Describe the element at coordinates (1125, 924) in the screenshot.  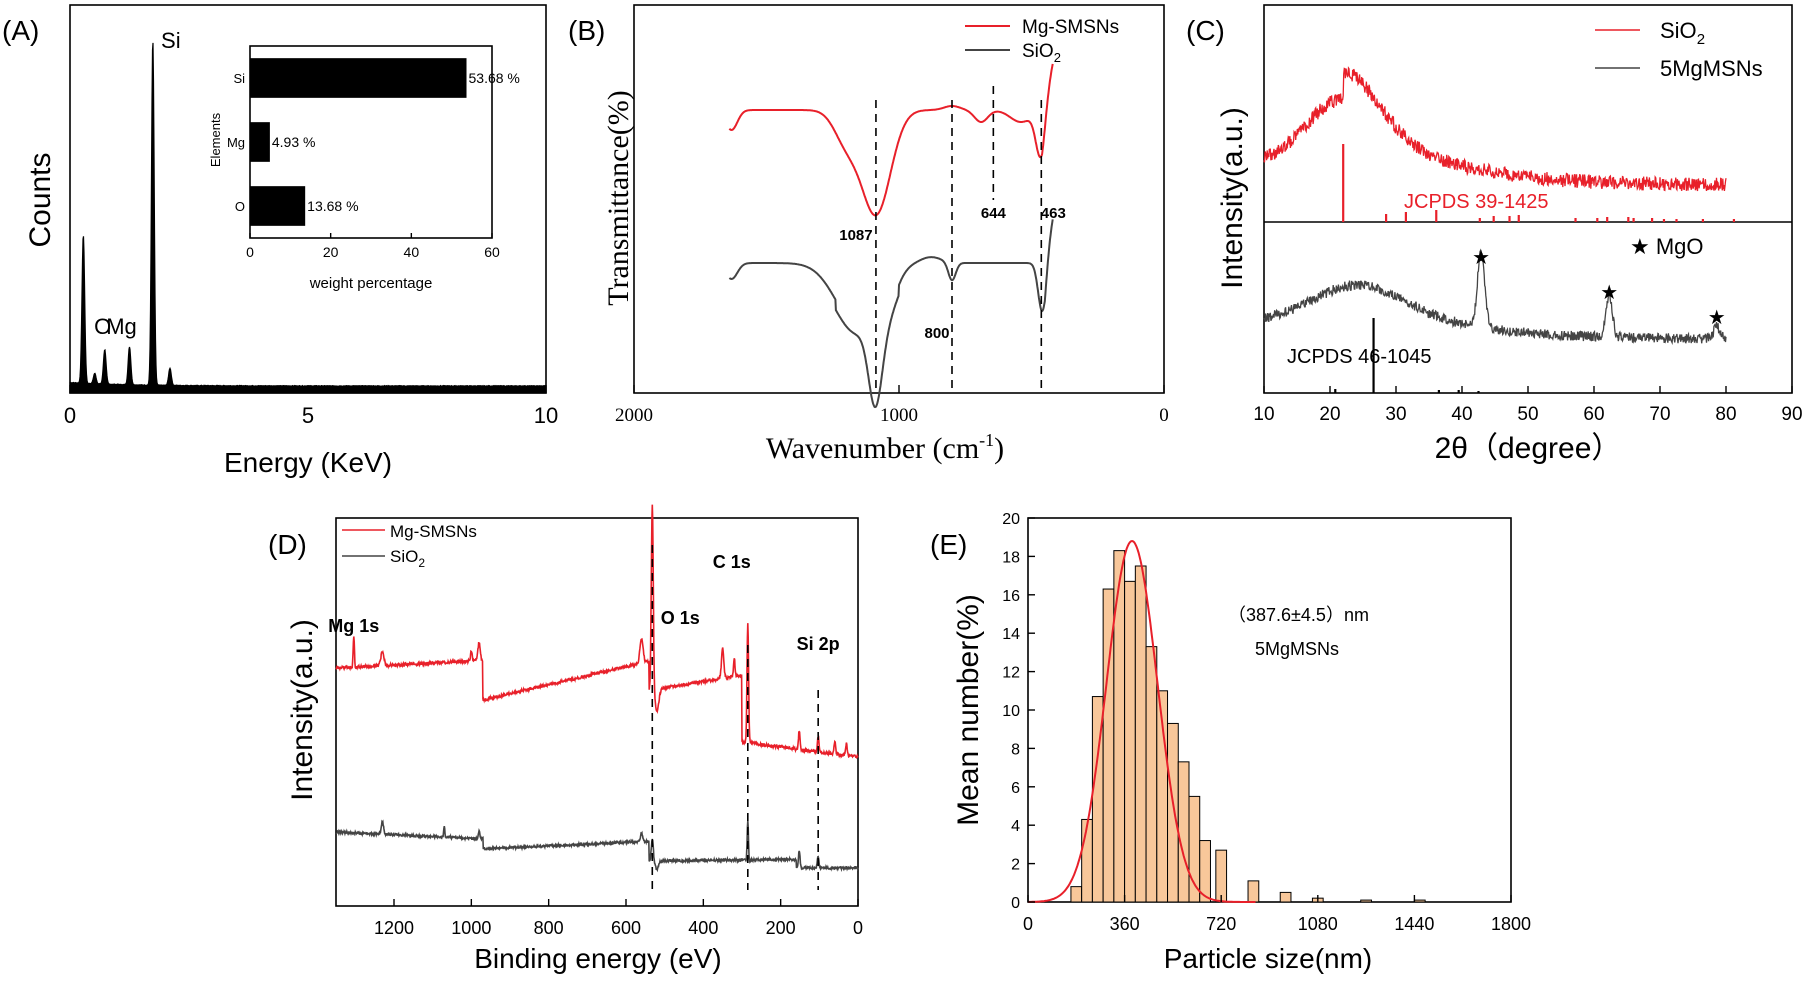
I see `x-tick-label: 360` at that location.